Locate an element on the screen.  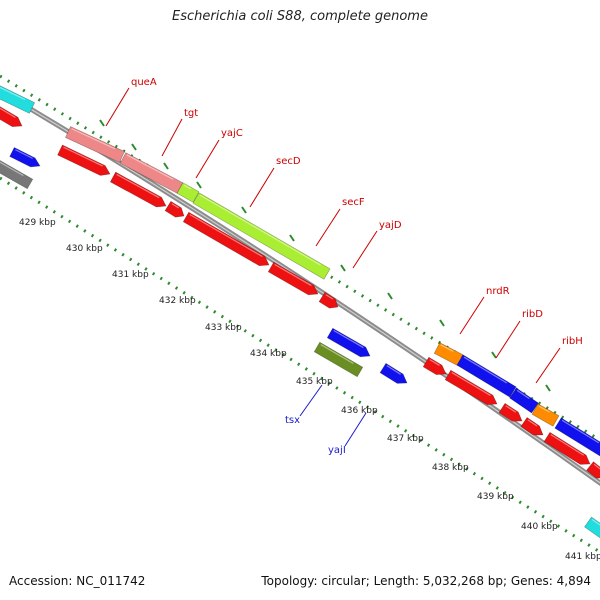
cds-feature-gray is located at coordinates (17, 174).